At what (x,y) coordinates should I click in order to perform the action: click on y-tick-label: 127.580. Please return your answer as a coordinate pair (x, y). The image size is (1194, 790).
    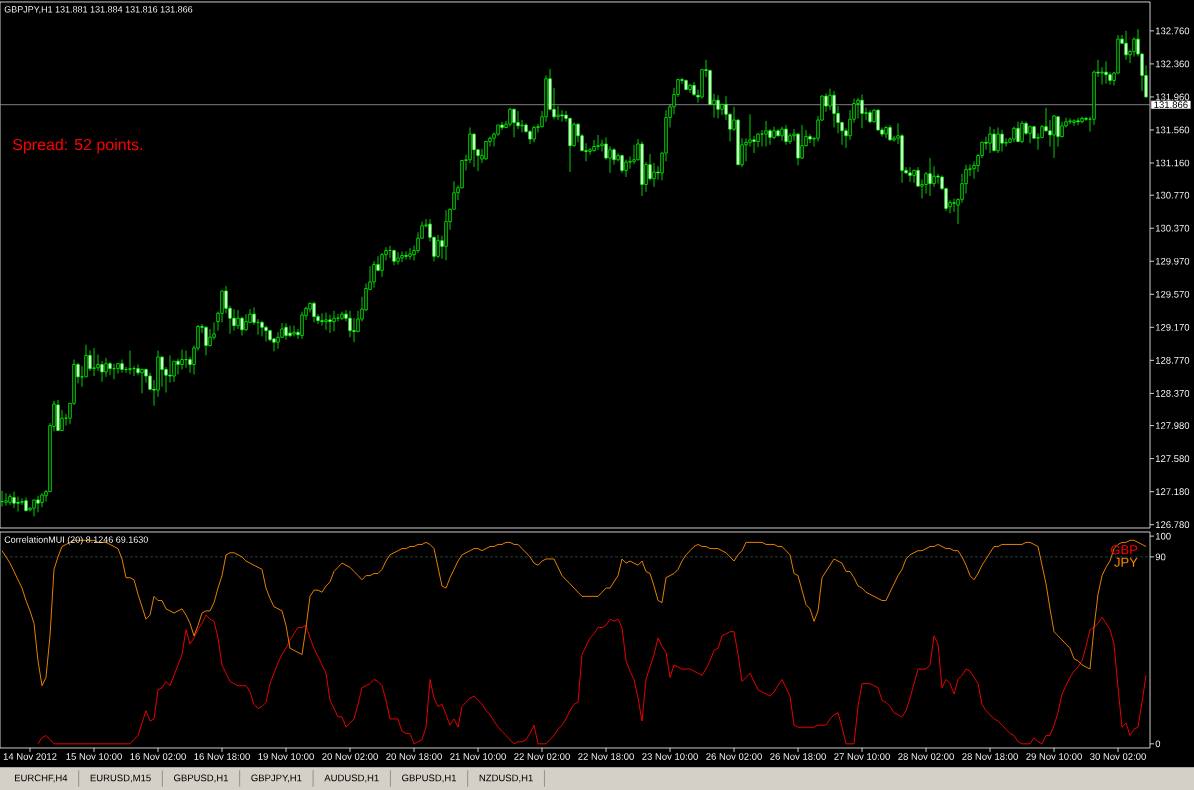
    Looking at the image, I should click on (1172, 458).